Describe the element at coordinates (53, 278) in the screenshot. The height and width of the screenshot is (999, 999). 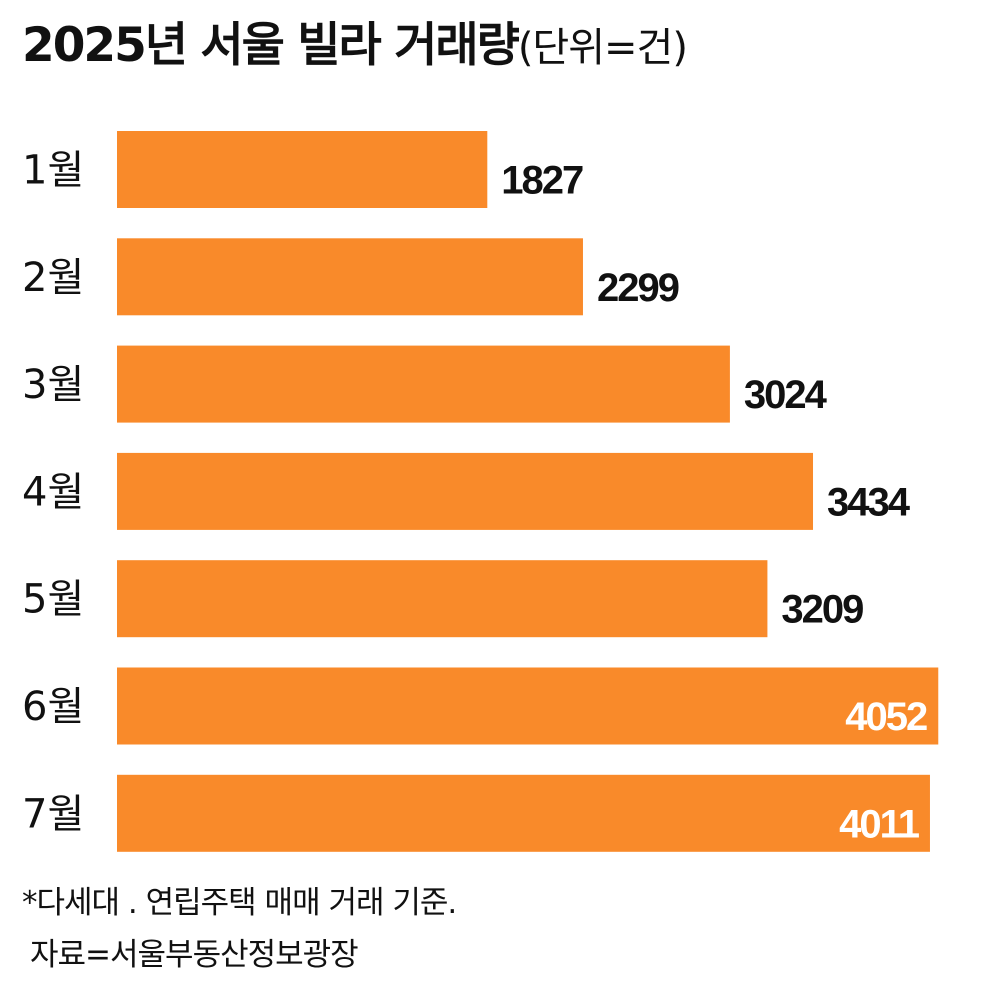
I see `category-label: 2월` at that location.